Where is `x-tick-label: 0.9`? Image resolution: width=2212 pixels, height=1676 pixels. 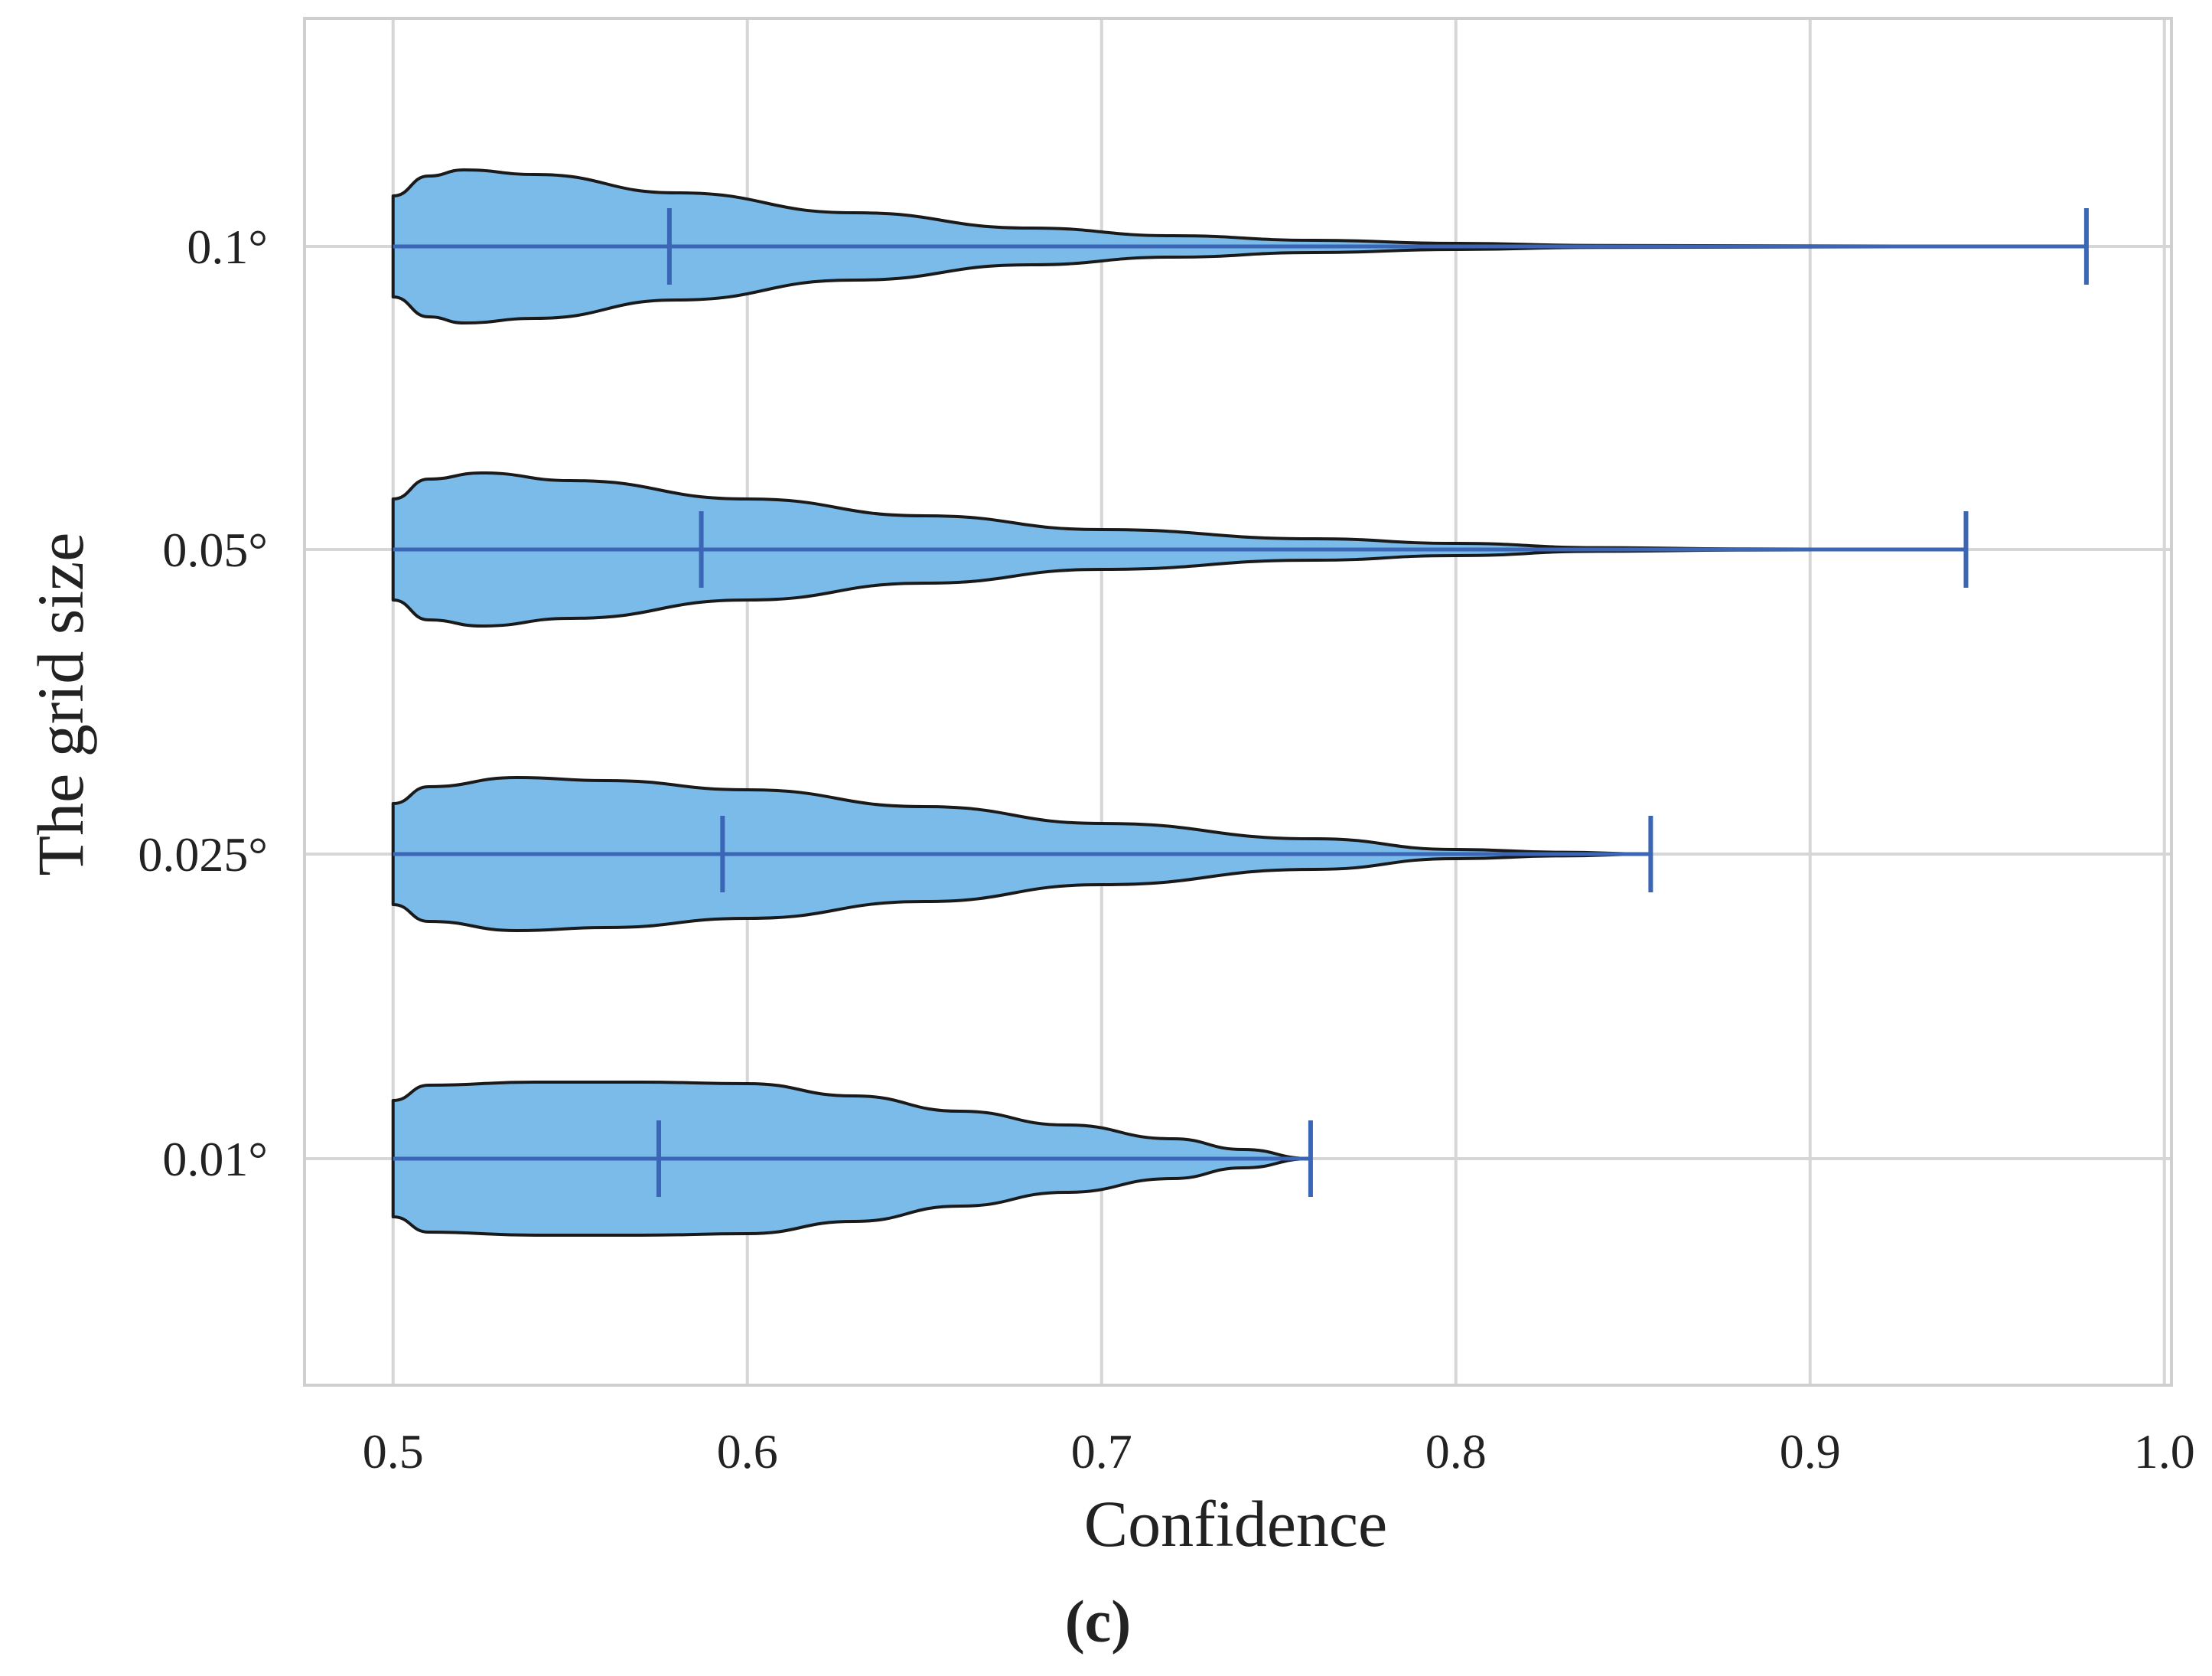 x-tick-label: 0.9 is located at coordinates (1811, 1452).